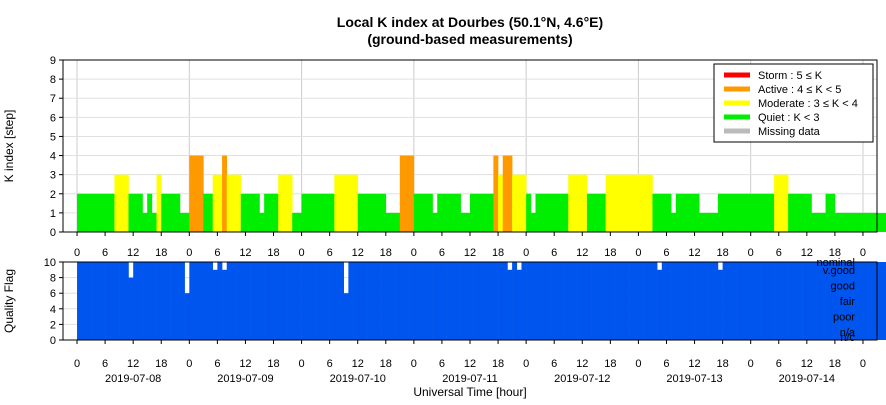 The image size is (886, 405). What do you see at coordinates (848, 333) in the screenshot?
I see `quality-level-label: n/a` at bounding box center [848, 333].